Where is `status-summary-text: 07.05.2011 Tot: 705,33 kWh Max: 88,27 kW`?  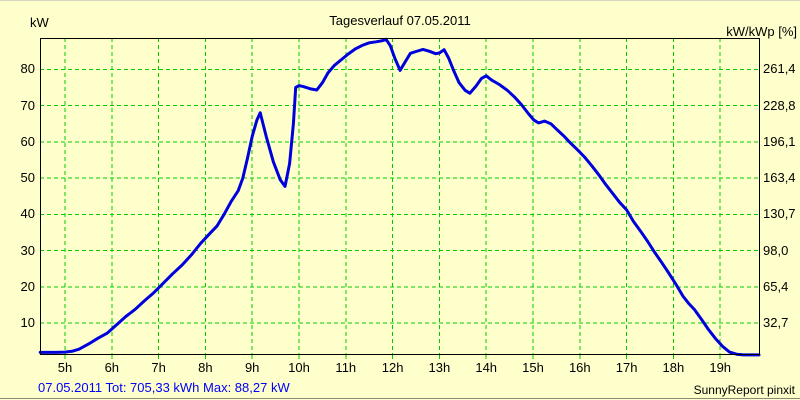 status-summary-text: 07.05.2011 Tot: 705,33 kWh Max: 88,27 kW is located at coordinates (164, 387).